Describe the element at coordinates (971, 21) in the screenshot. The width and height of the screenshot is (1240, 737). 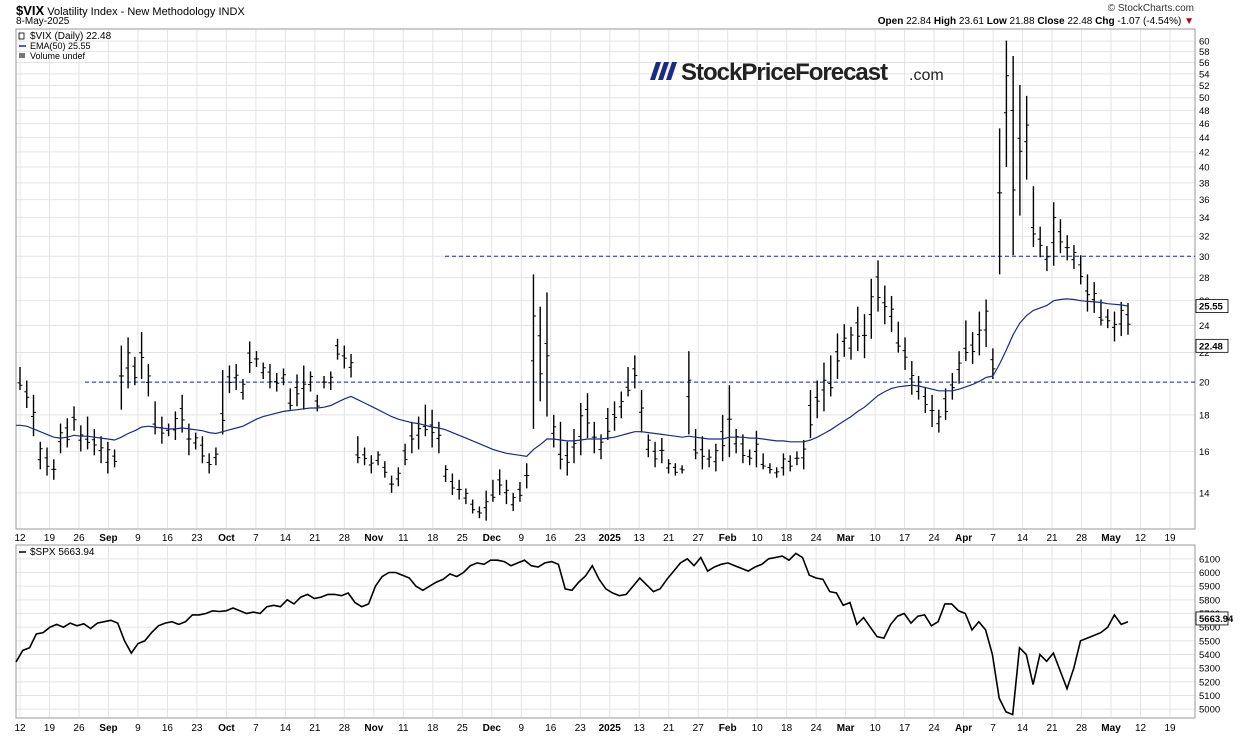
I see `high-value: 23.61` at that location.